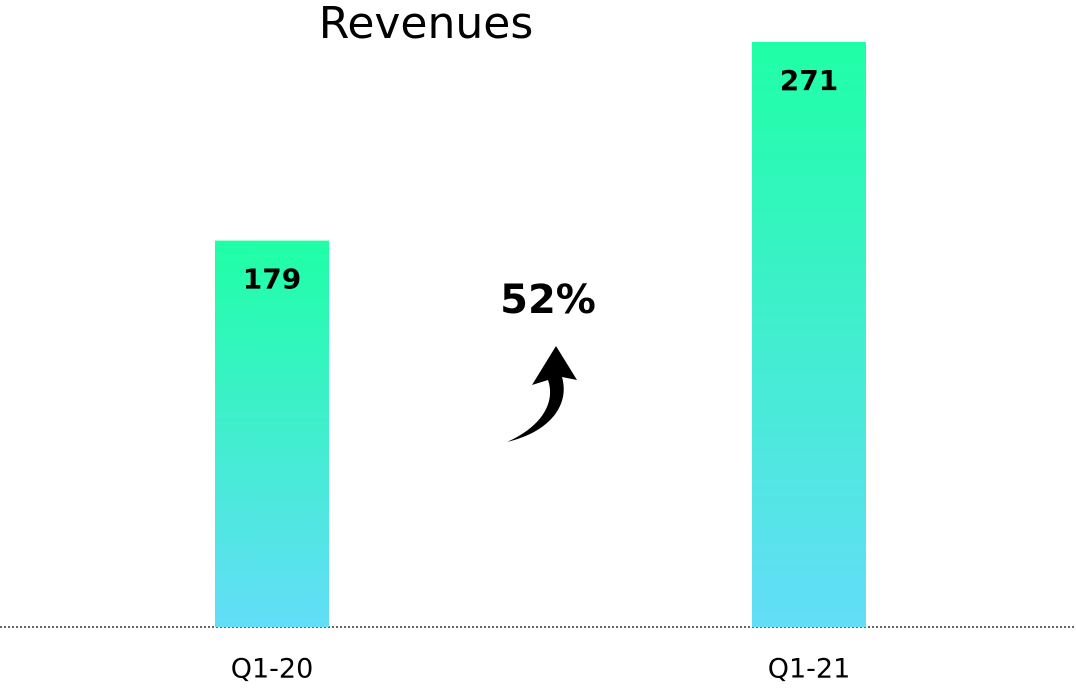  I want to click on x-tick-label: Q1-20, so click(272, 669).